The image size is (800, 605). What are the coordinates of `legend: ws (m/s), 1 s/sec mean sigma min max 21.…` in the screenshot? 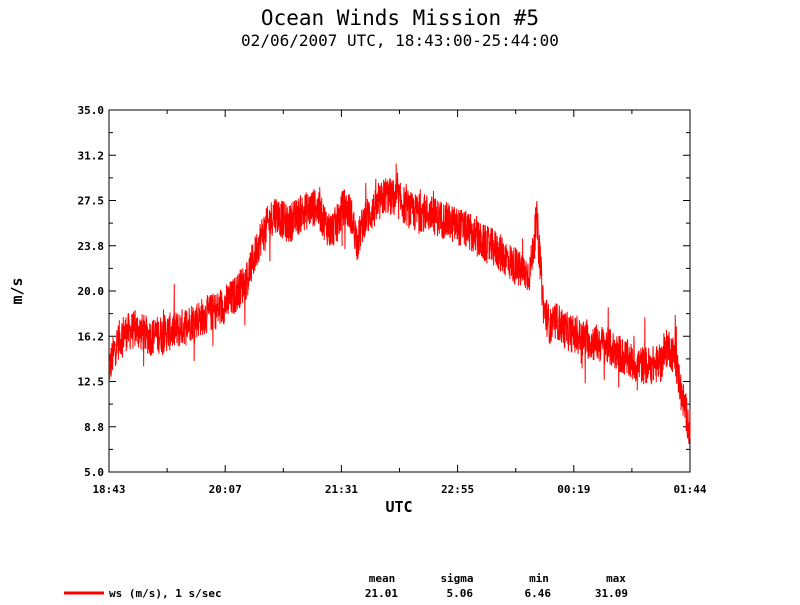 It's located at (346, 586).